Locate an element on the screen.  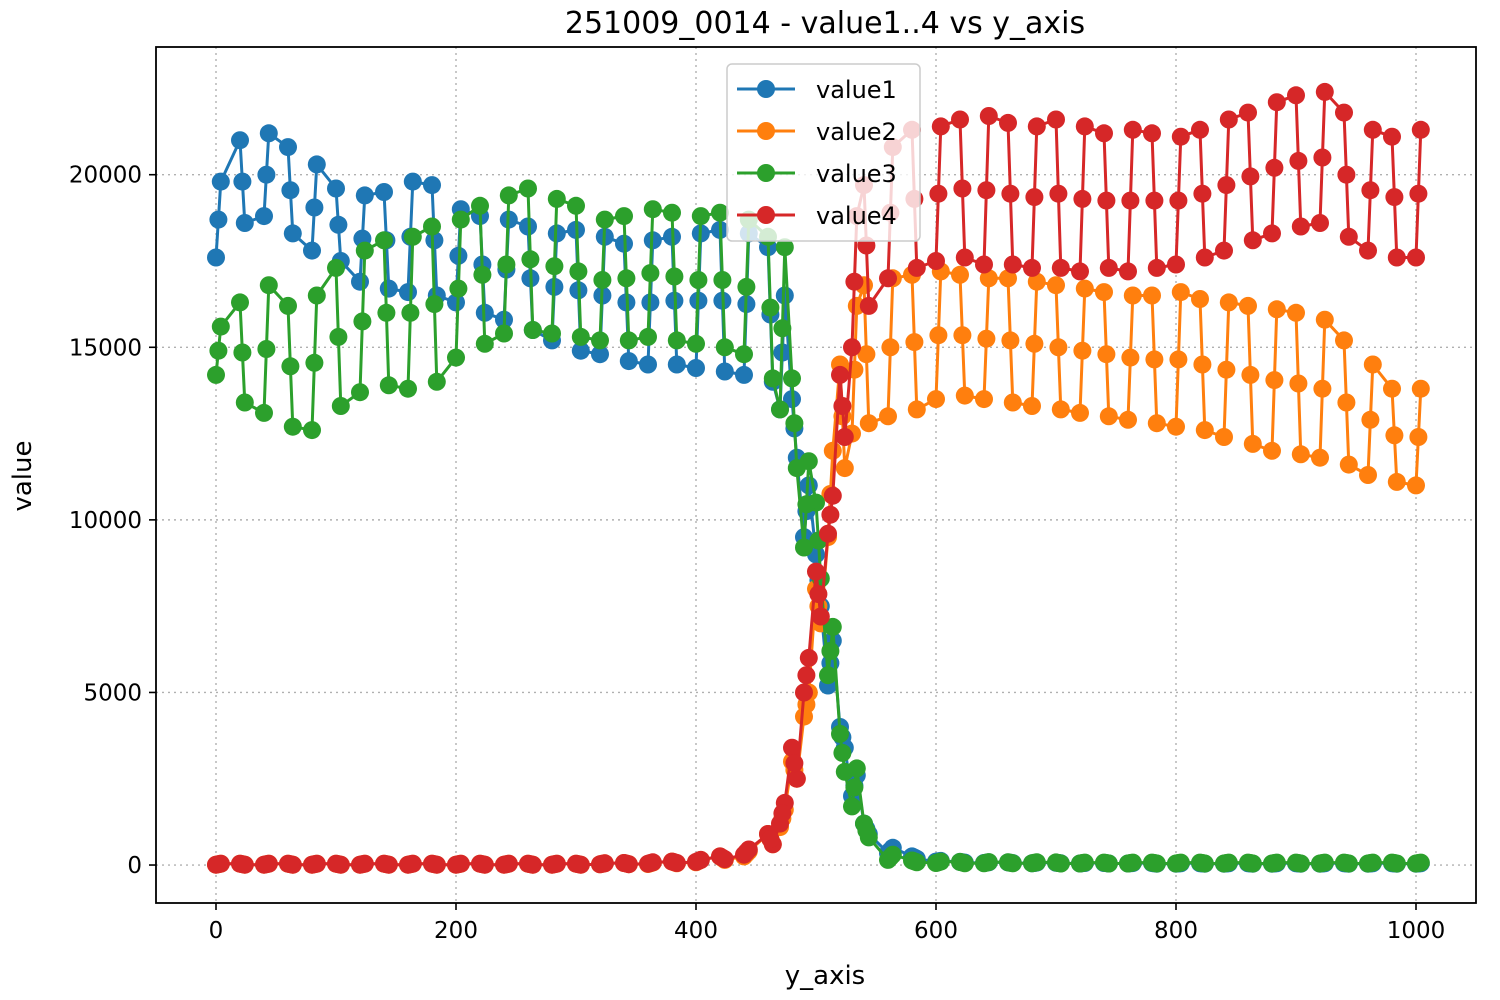
legend-label: value2 is located at coordinates (856, 132).